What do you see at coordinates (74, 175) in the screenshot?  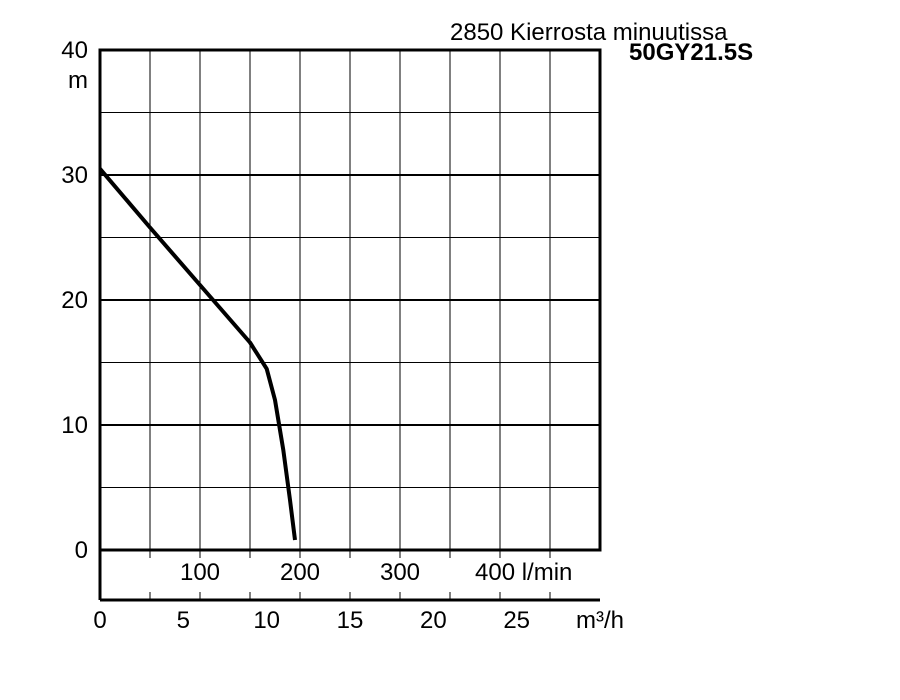 I see `y-tick-label: 30` at bounding box center [74, 175].